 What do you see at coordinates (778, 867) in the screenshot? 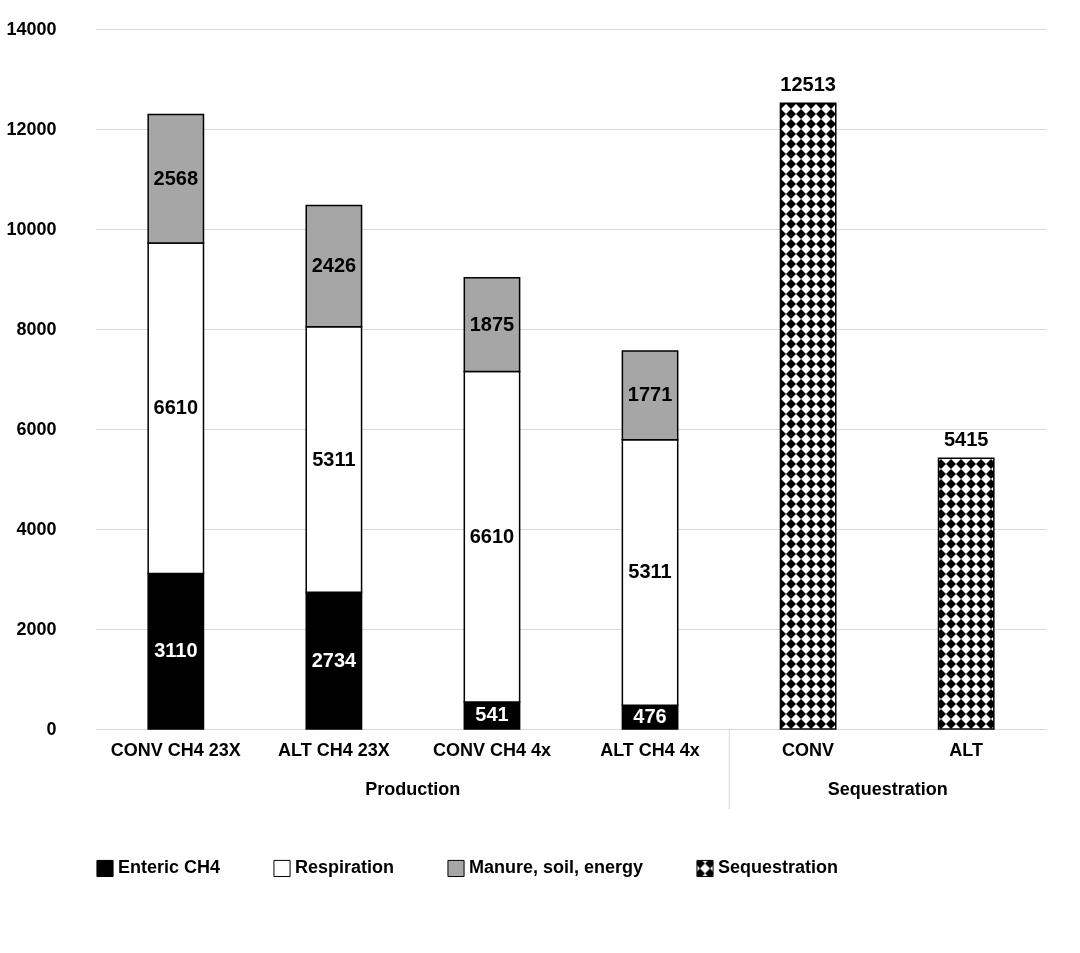
I see `legend-label: Sequestration` at bounding box center [778, 867].